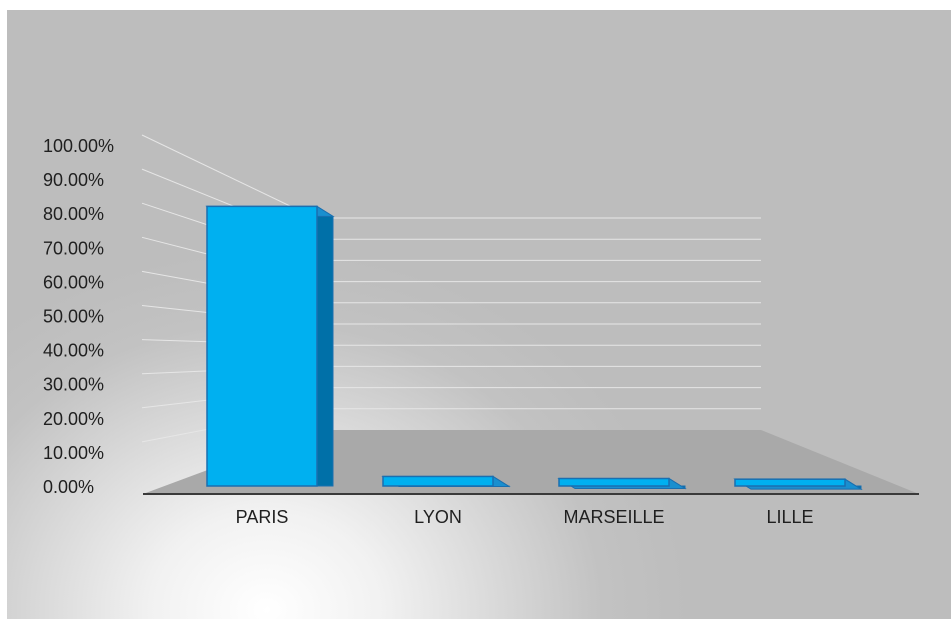 This screenshot has height=619, width=951. Describe the element at coordinates (73, 351) in the screenshot. I see `y-tick-label: 40.00%` at that location.